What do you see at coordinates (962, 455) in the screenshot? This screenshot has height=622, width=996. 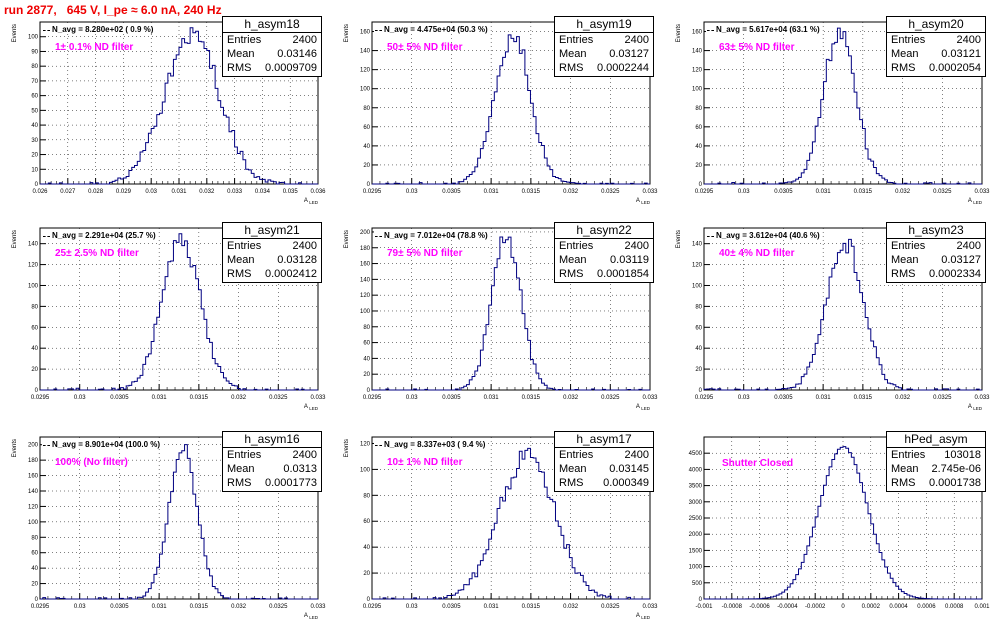 I see `stats-value: 103018` at bounding box center [962, 455].